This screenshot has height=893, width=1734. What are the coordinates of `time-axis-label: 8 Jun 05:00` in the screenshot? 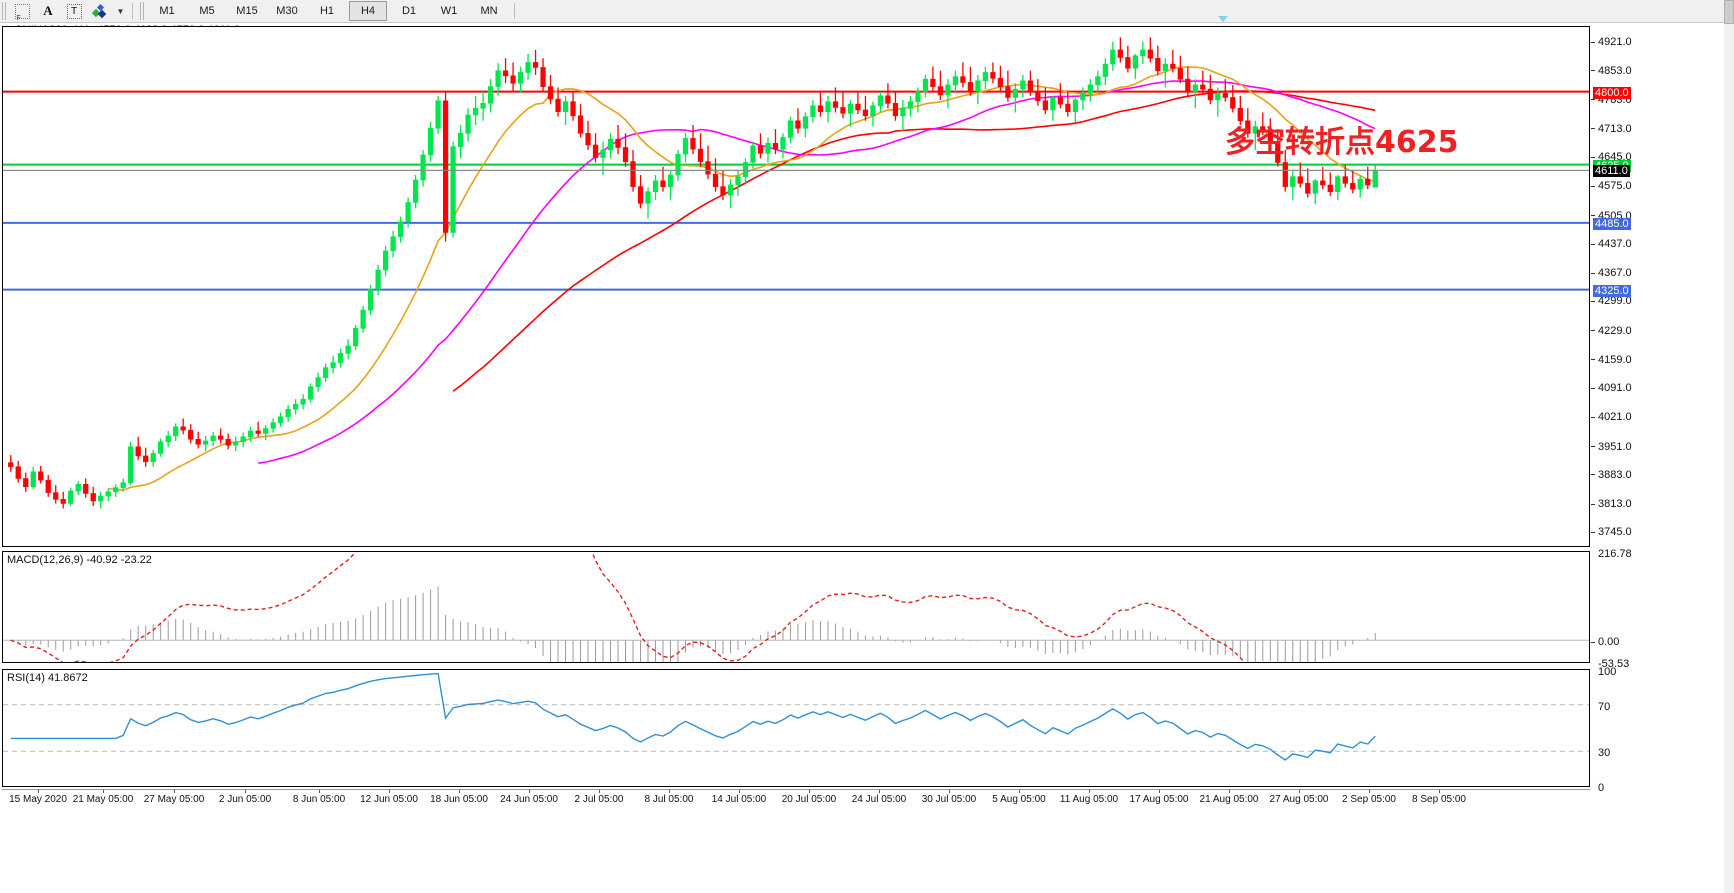 It's located at (319, 799).